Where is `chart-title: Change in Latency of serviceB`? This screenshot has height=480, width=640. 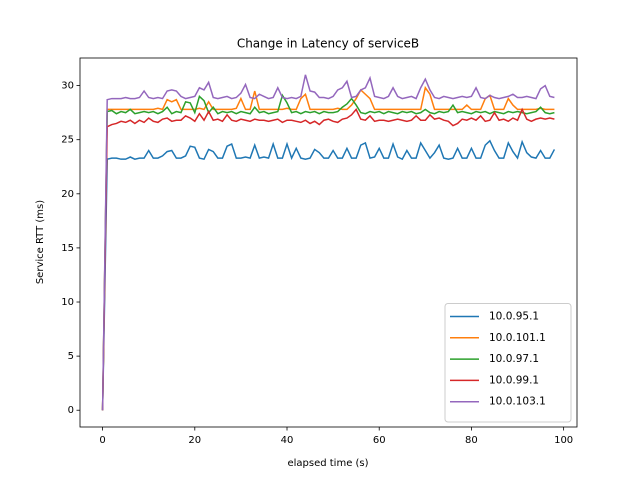
chart-title: Change in Latency of serviceB is located at coordinates (328, 44).